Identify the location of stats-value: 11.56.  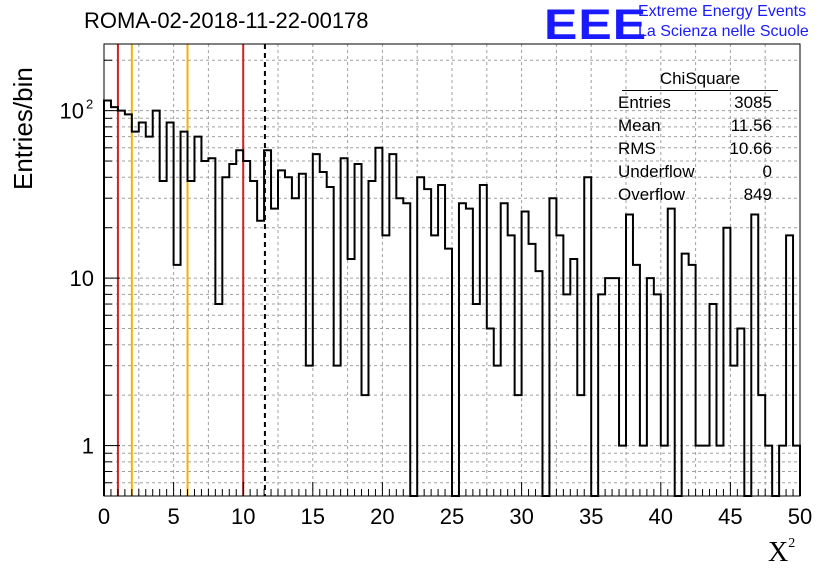
(751, 125).